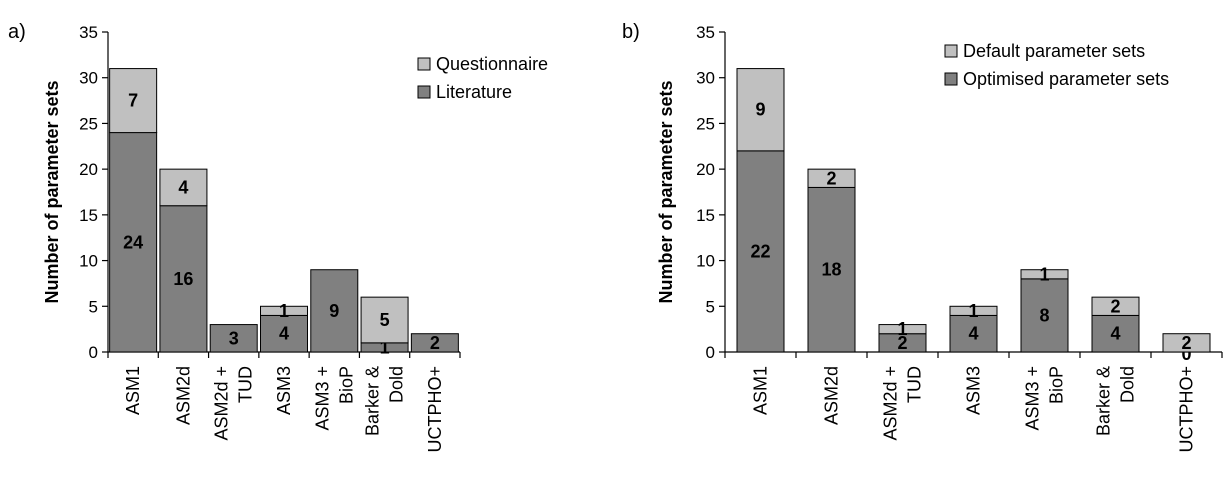  I want to click on p1-data-label-1-3: 1, so click(284, 311).